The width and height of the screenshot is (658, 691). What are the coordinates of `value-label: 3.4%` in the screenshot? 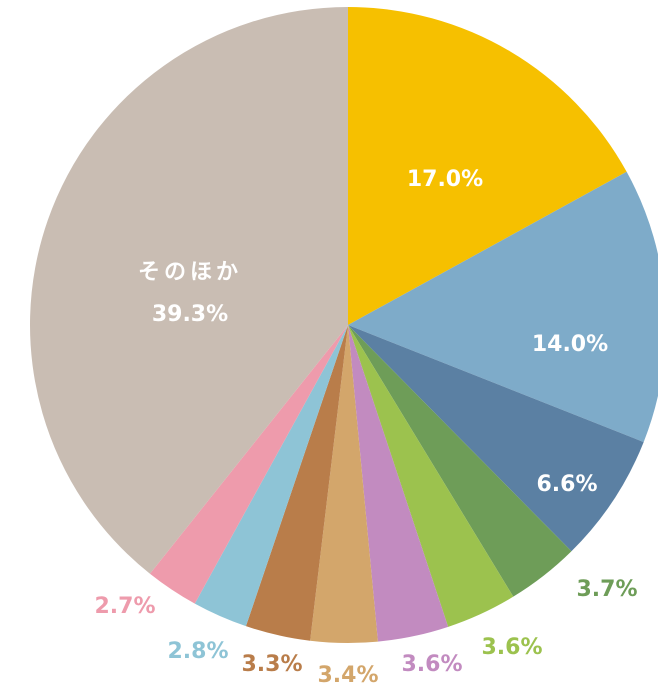 It's located at (347, 675).